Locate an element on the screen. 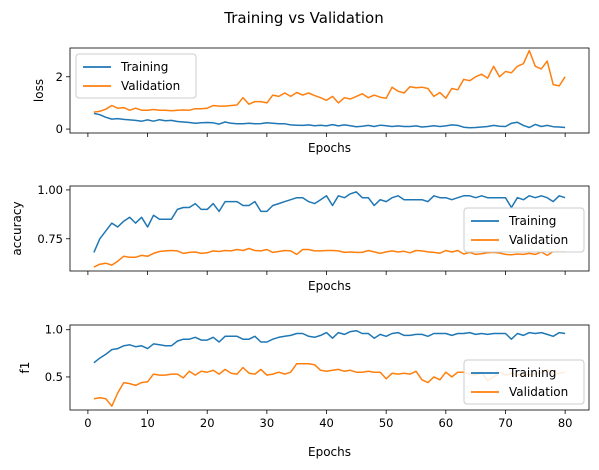 The image size is (599, 470). y-tick-label: 0.75 is located at coordinates (50, 239).